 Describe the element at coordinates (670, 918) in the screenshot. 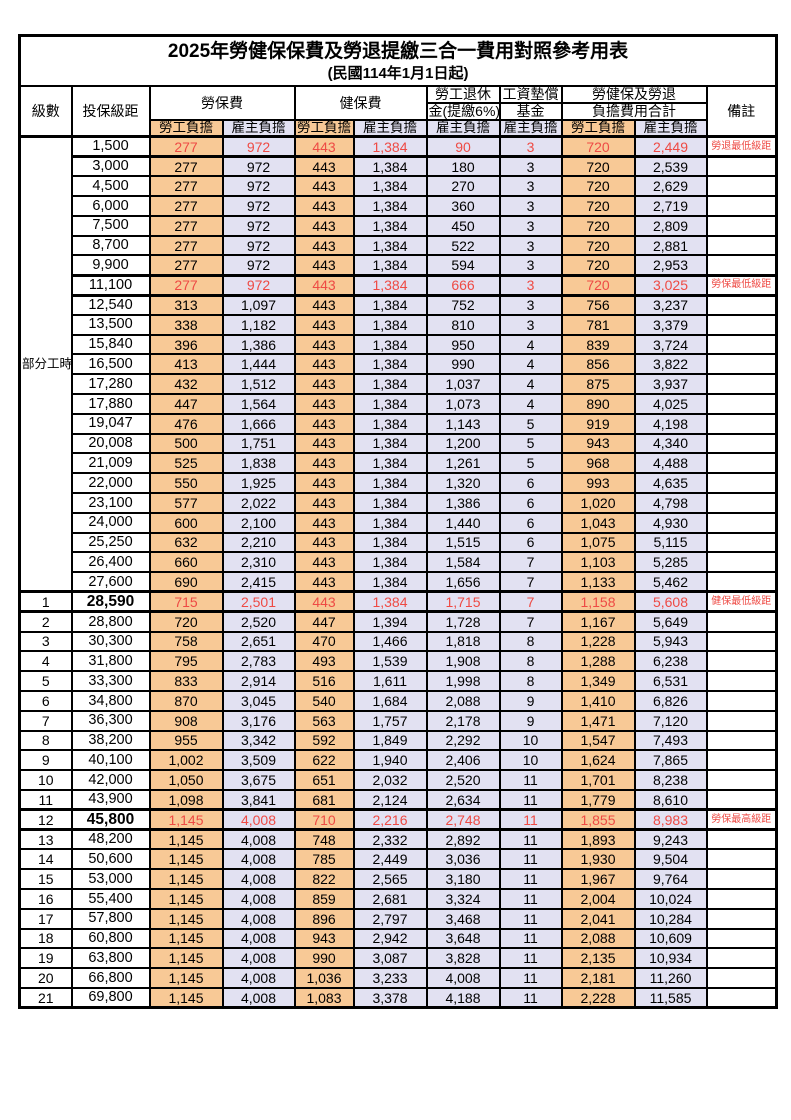

I see `value-cell-total_employer: 10,284` at that location.